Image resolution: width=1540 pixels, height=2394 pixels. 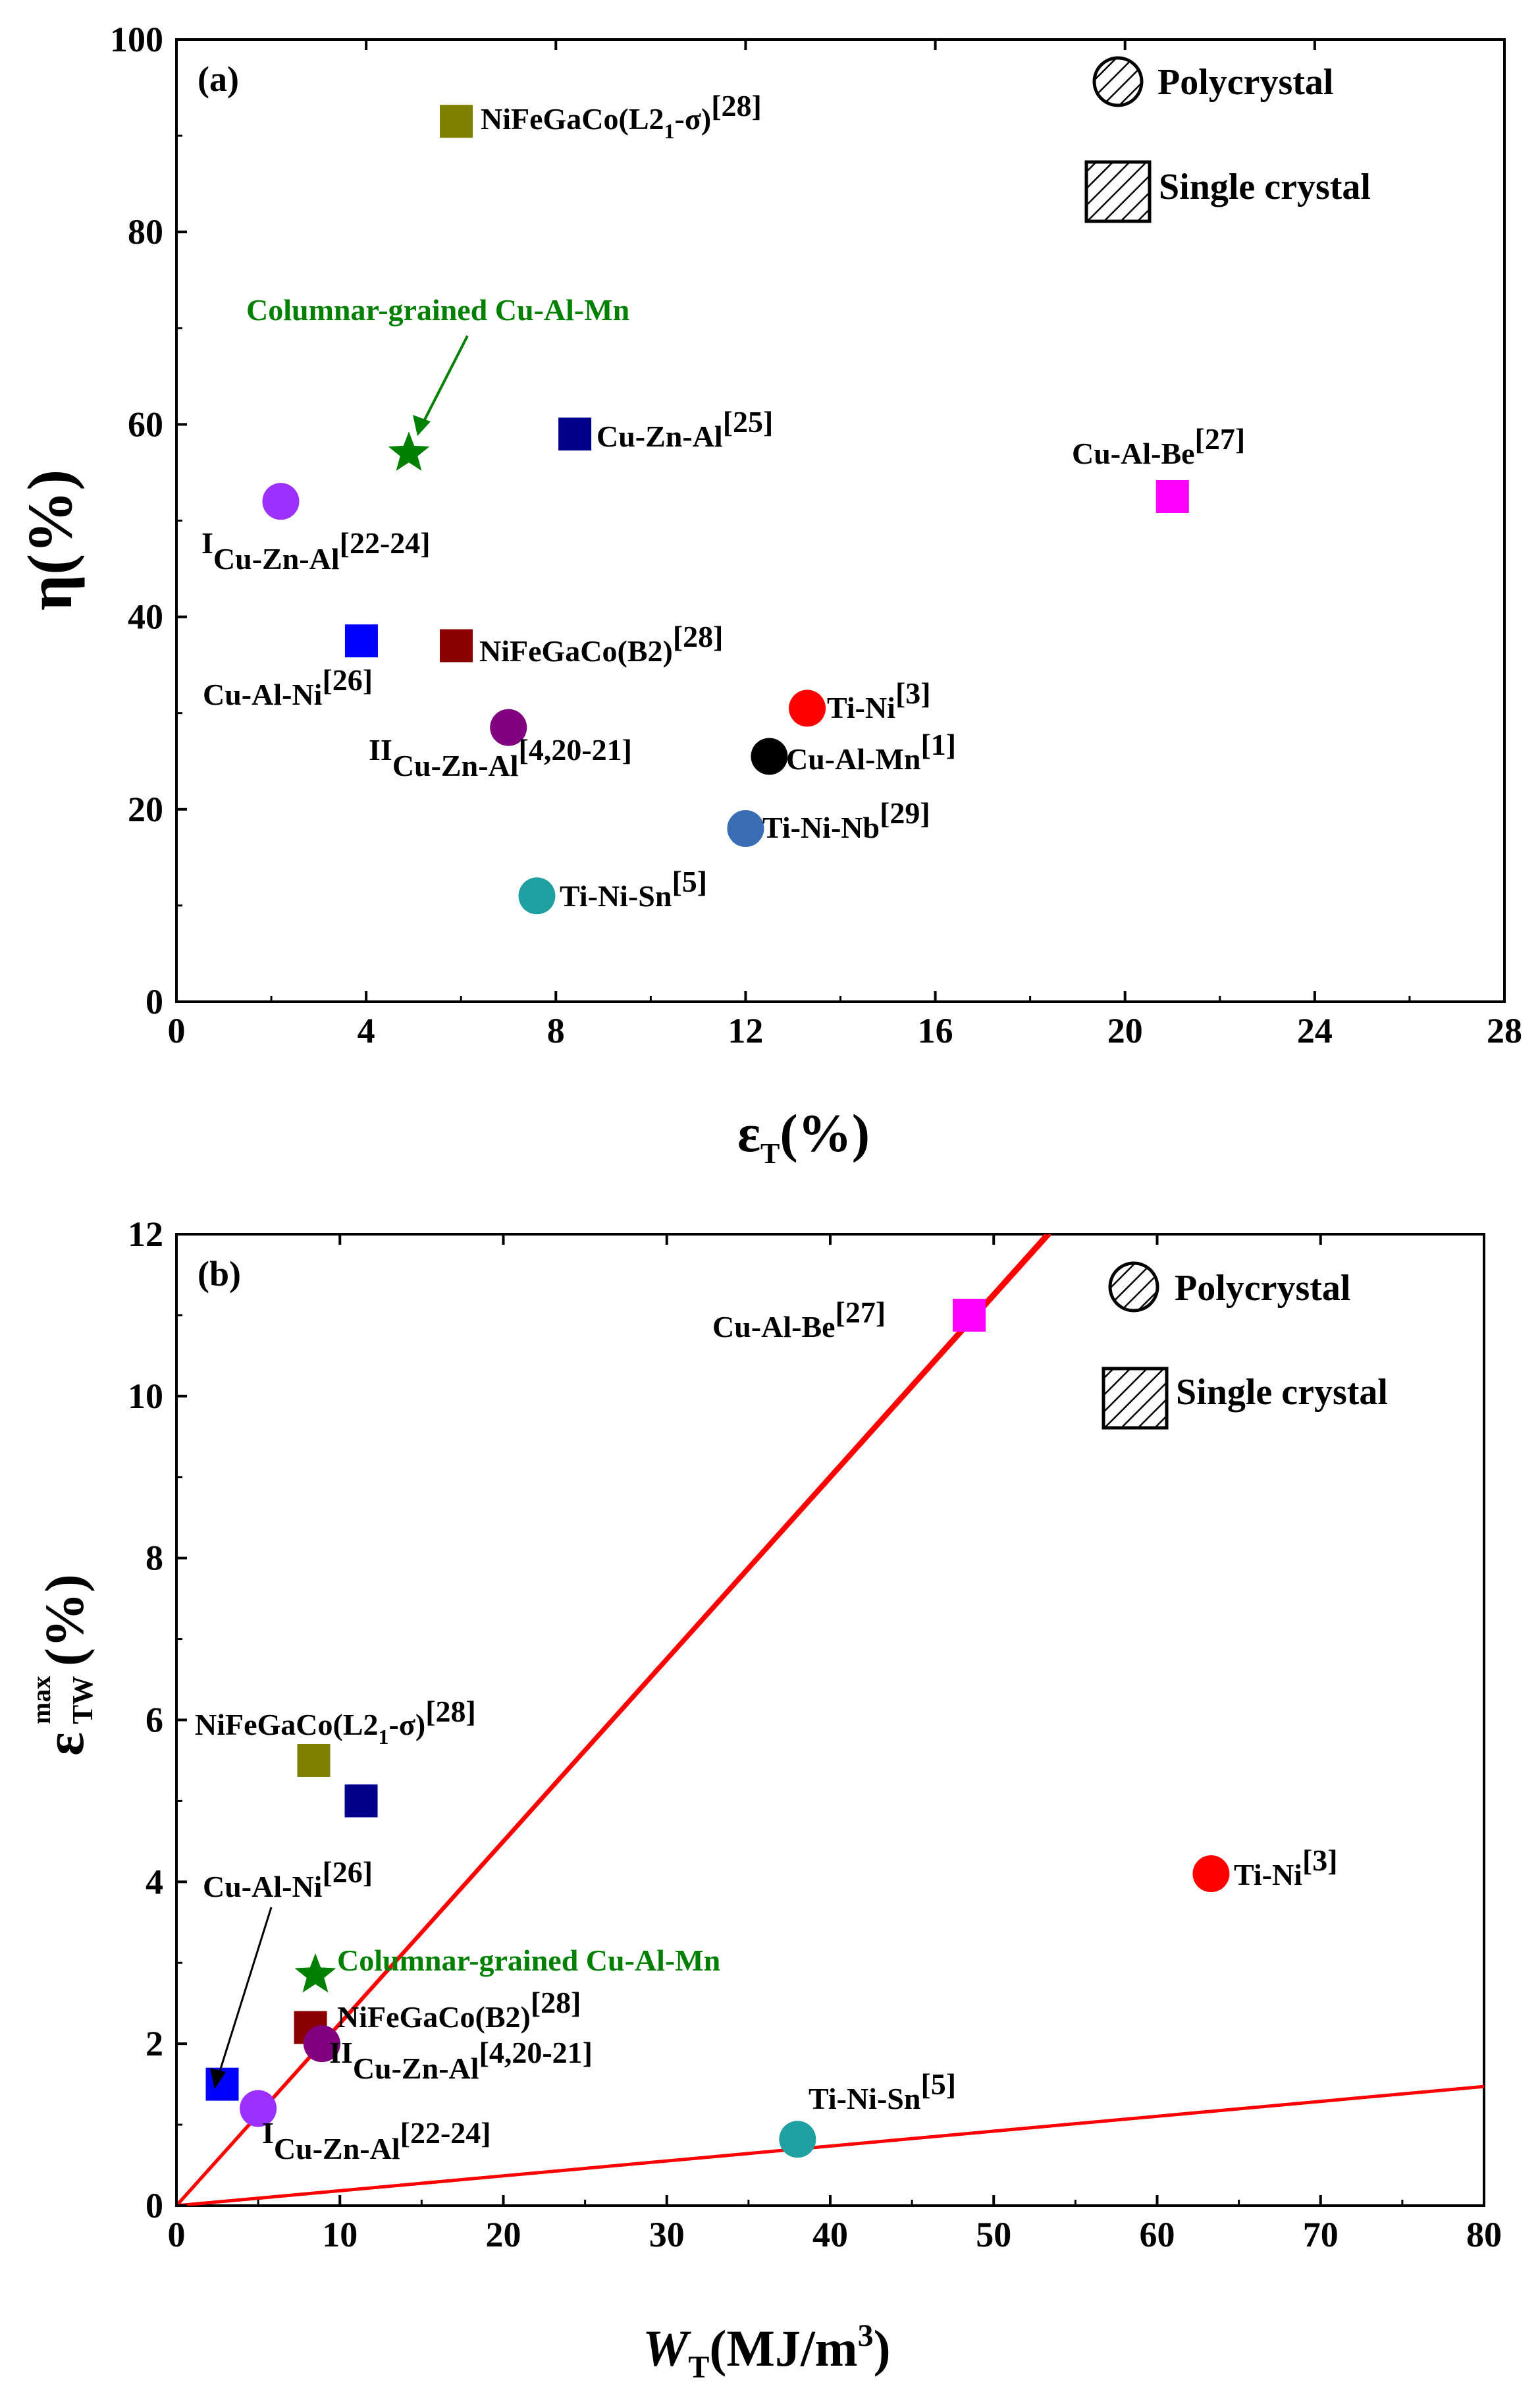 I want to click on y-tick-label: 2, so click(x=154, y=2043).